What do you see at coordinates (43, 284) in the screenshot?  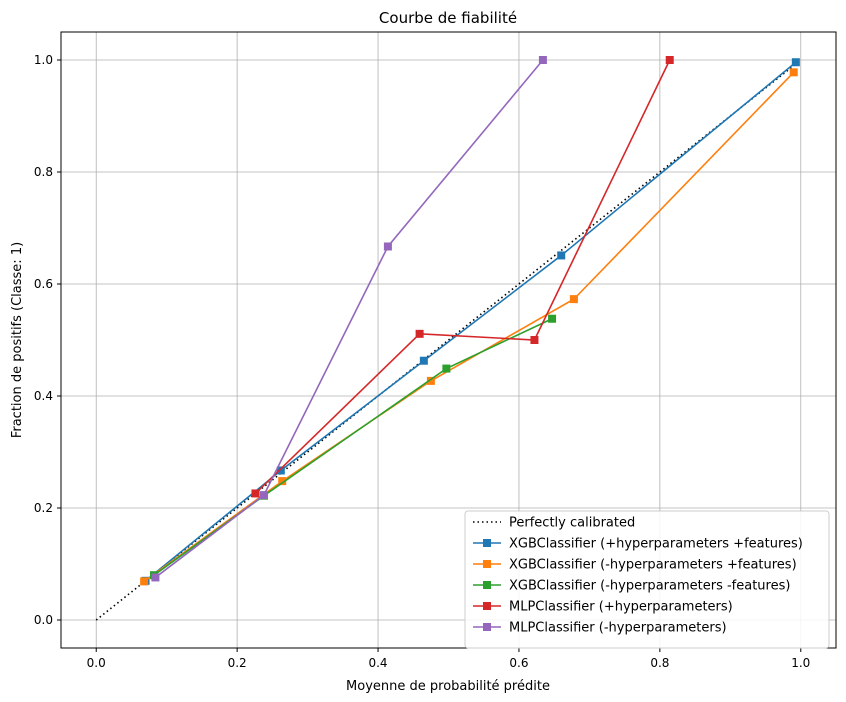 I see `y-tick-label: 0.6` at bounding box center [43, 284].